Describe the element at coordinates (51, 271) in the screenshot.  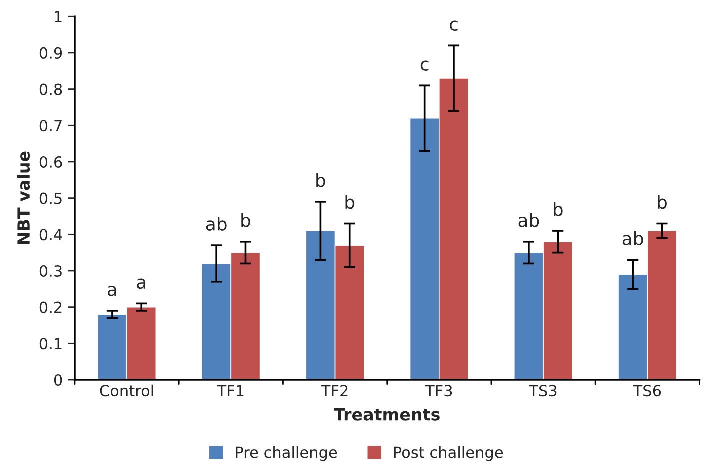
I see `y-tick-label: 0.3` at that location.